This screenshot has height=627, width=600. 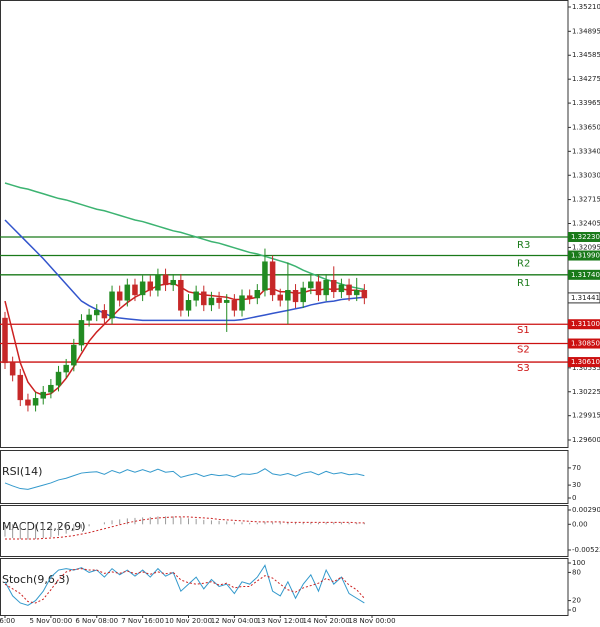 What do you see at coordinates (586, 247) in the screenshot?
I see `y-tick-label: 1.32095` at bounding box center [586, 247].